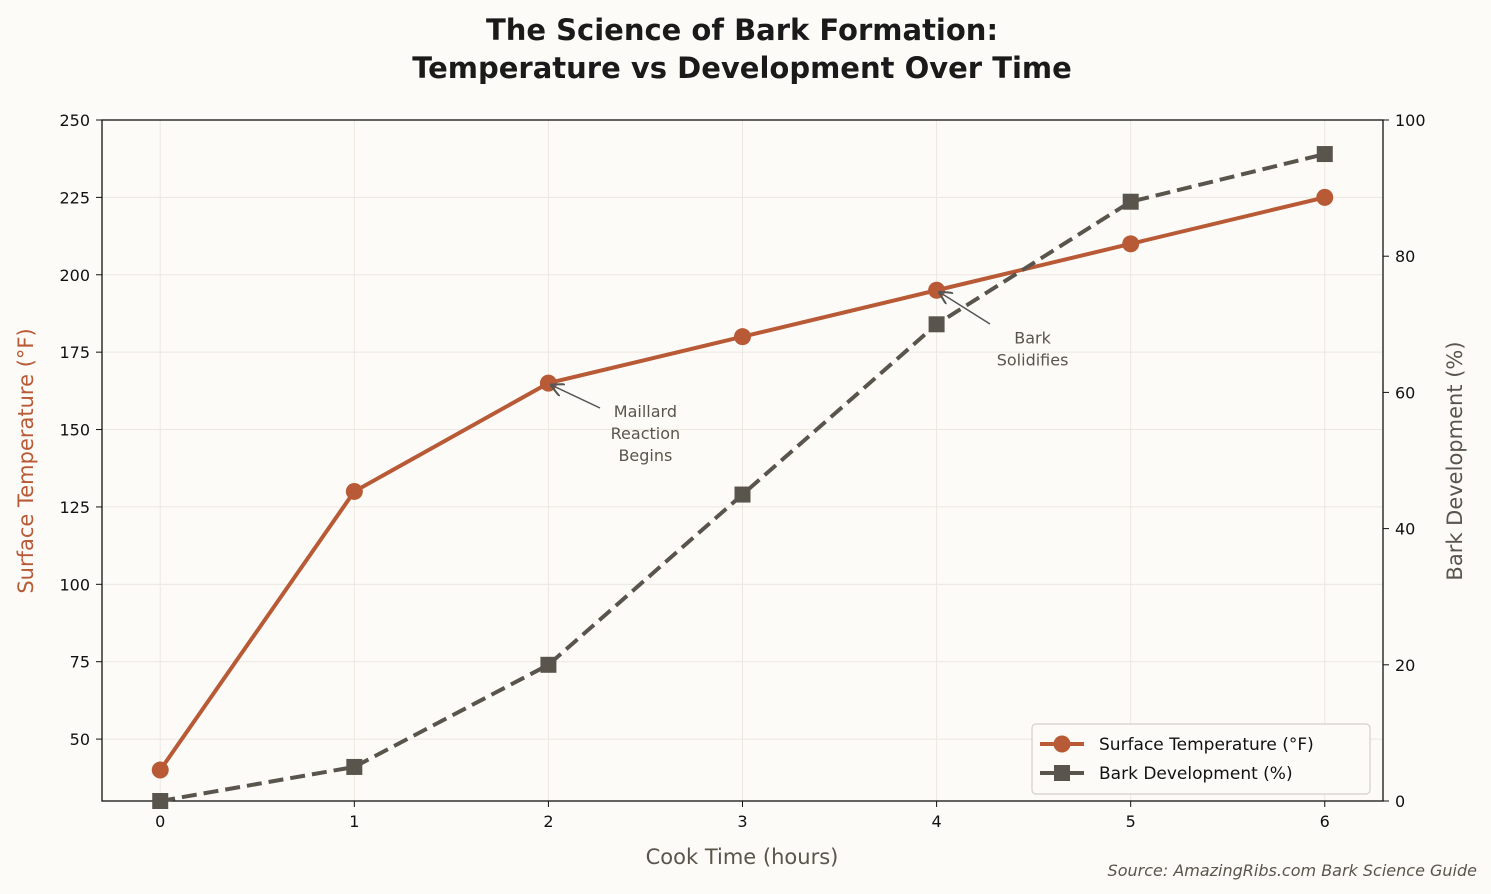 The image size is (1491, 894). Describe the element at coordinates (1405, 392) in the screenshot. I see `y-right-tick-label: 60` at that location.